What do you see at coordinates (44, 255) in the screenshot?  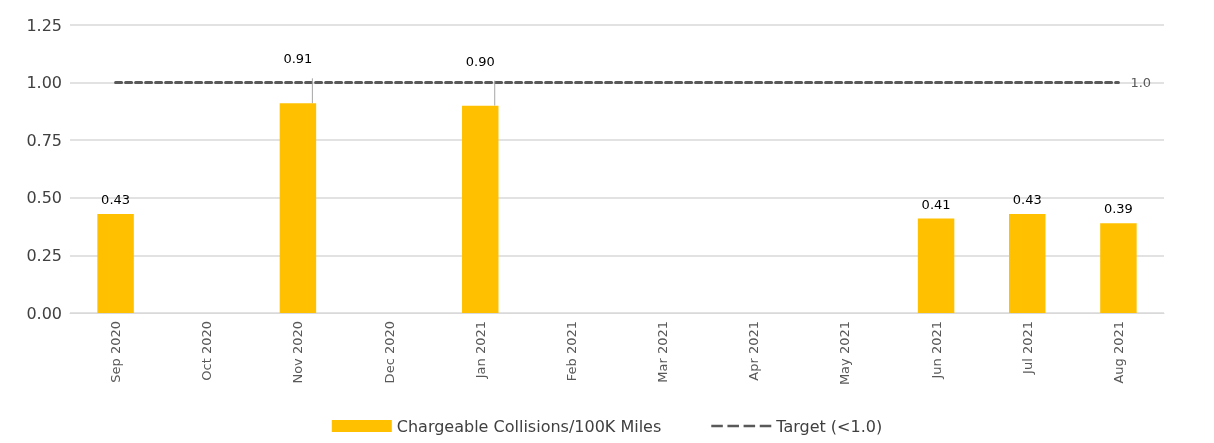 I see `text: 0.25` at bounding box center [44, 255].